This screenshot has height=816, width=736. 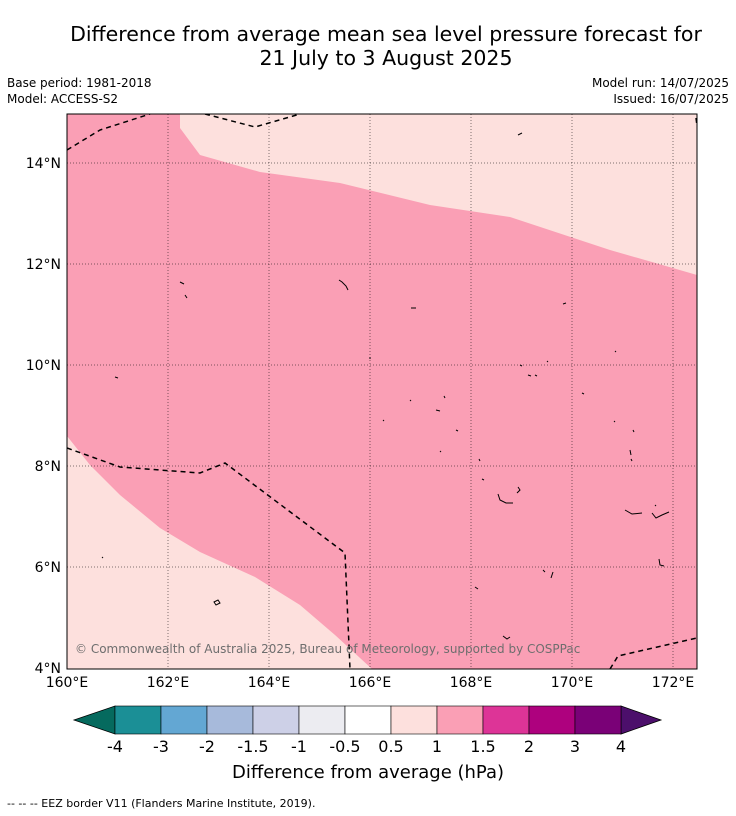 I want to click on pressure-zone-0.5-to-1-north, so click(x=438, y=194).